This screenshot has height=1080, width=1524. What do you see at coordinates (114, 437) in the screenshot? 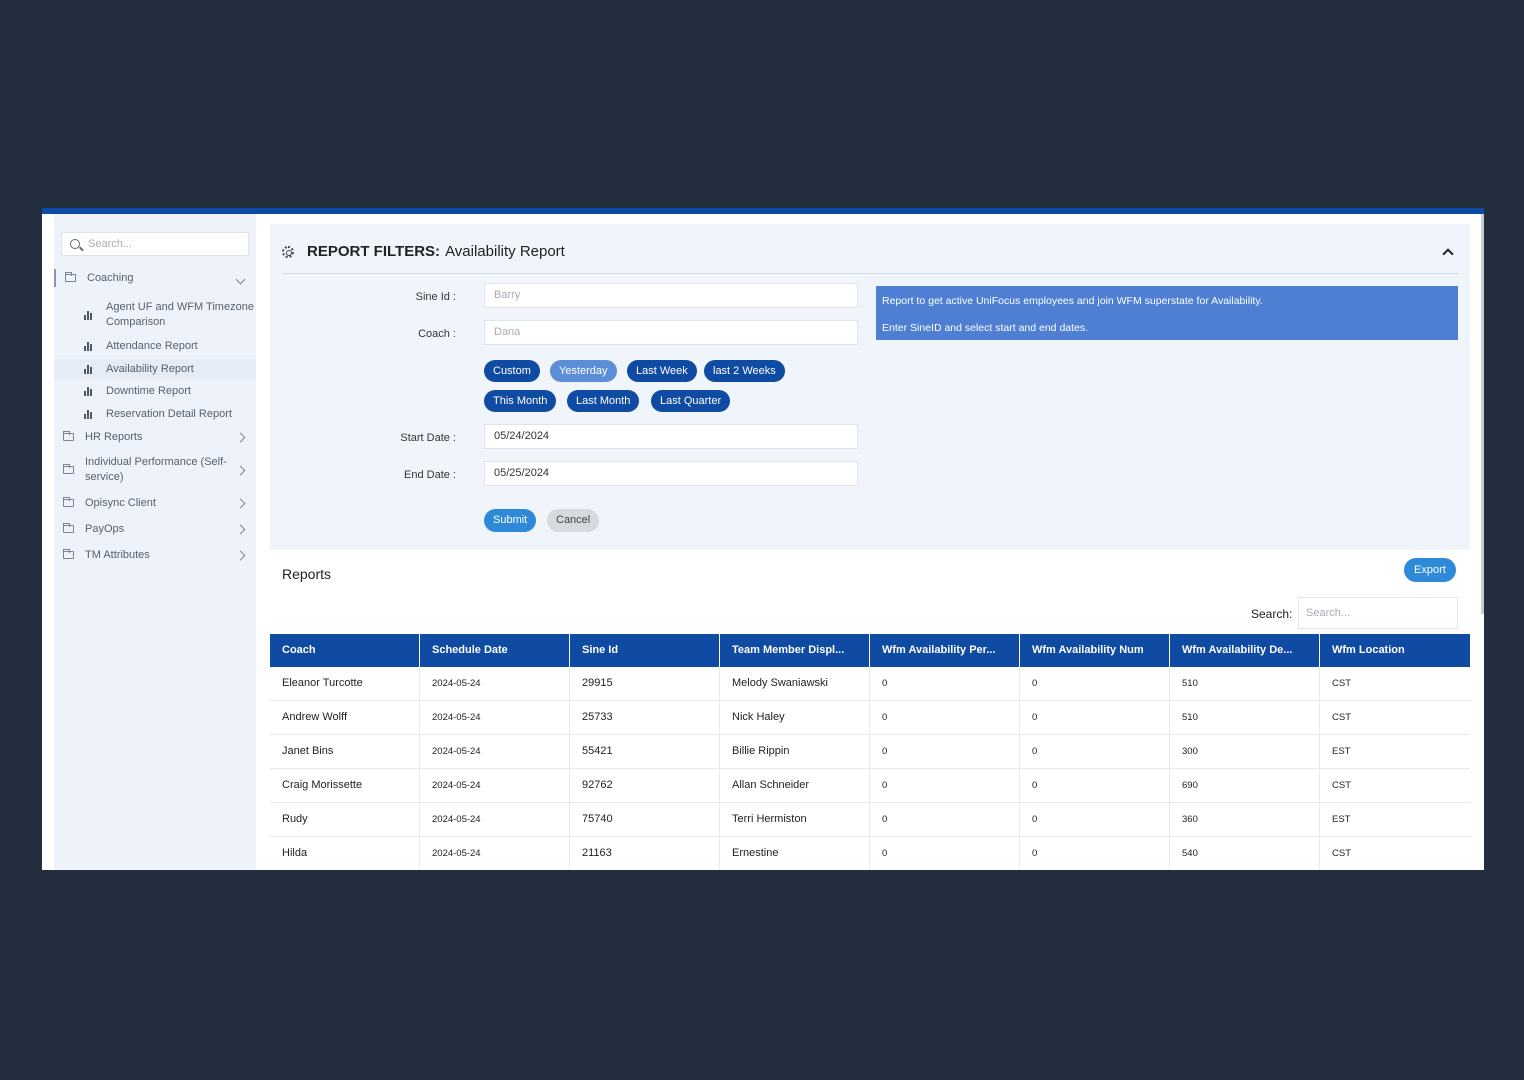
I see `sidebar-group-label: HR Reports` at bounding box center [114, 437].